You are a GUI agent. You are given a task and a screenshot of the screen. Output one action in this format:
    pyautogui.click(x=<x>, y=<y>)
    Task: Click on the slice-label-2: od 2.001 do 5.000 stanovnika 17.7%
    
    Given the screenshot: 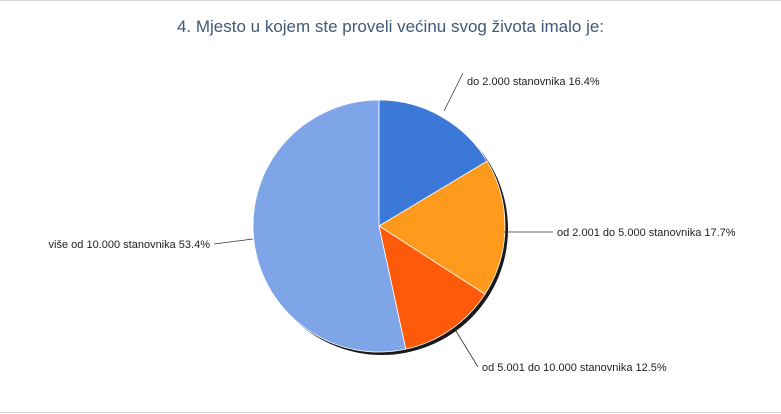 What is the action you would take?
    pyautogui.click(x=646, y=233)
    